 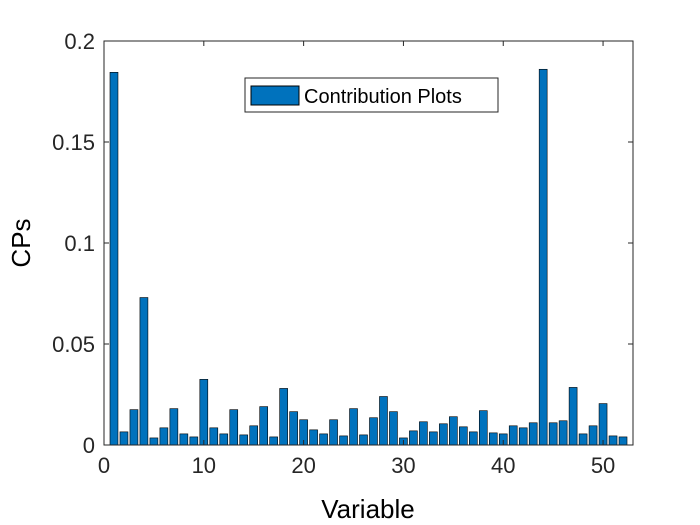 I want to click on x-tick-label: 20, so click(x=303, y=465).